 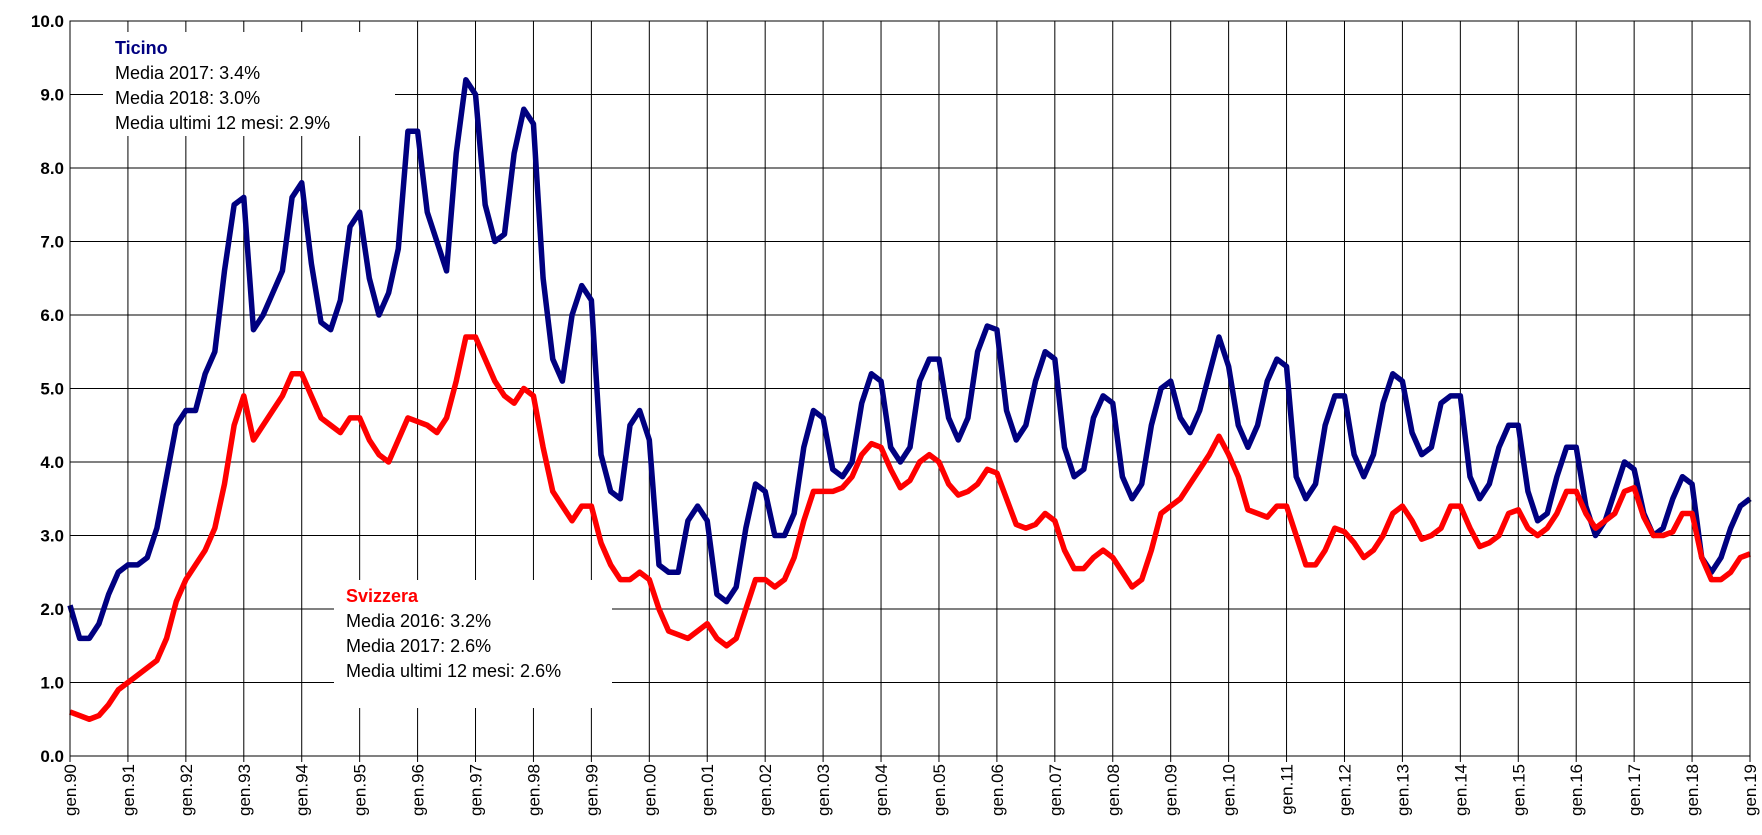 I want to click on x-tick-label: gen.08, so click(x=1113, y=790).